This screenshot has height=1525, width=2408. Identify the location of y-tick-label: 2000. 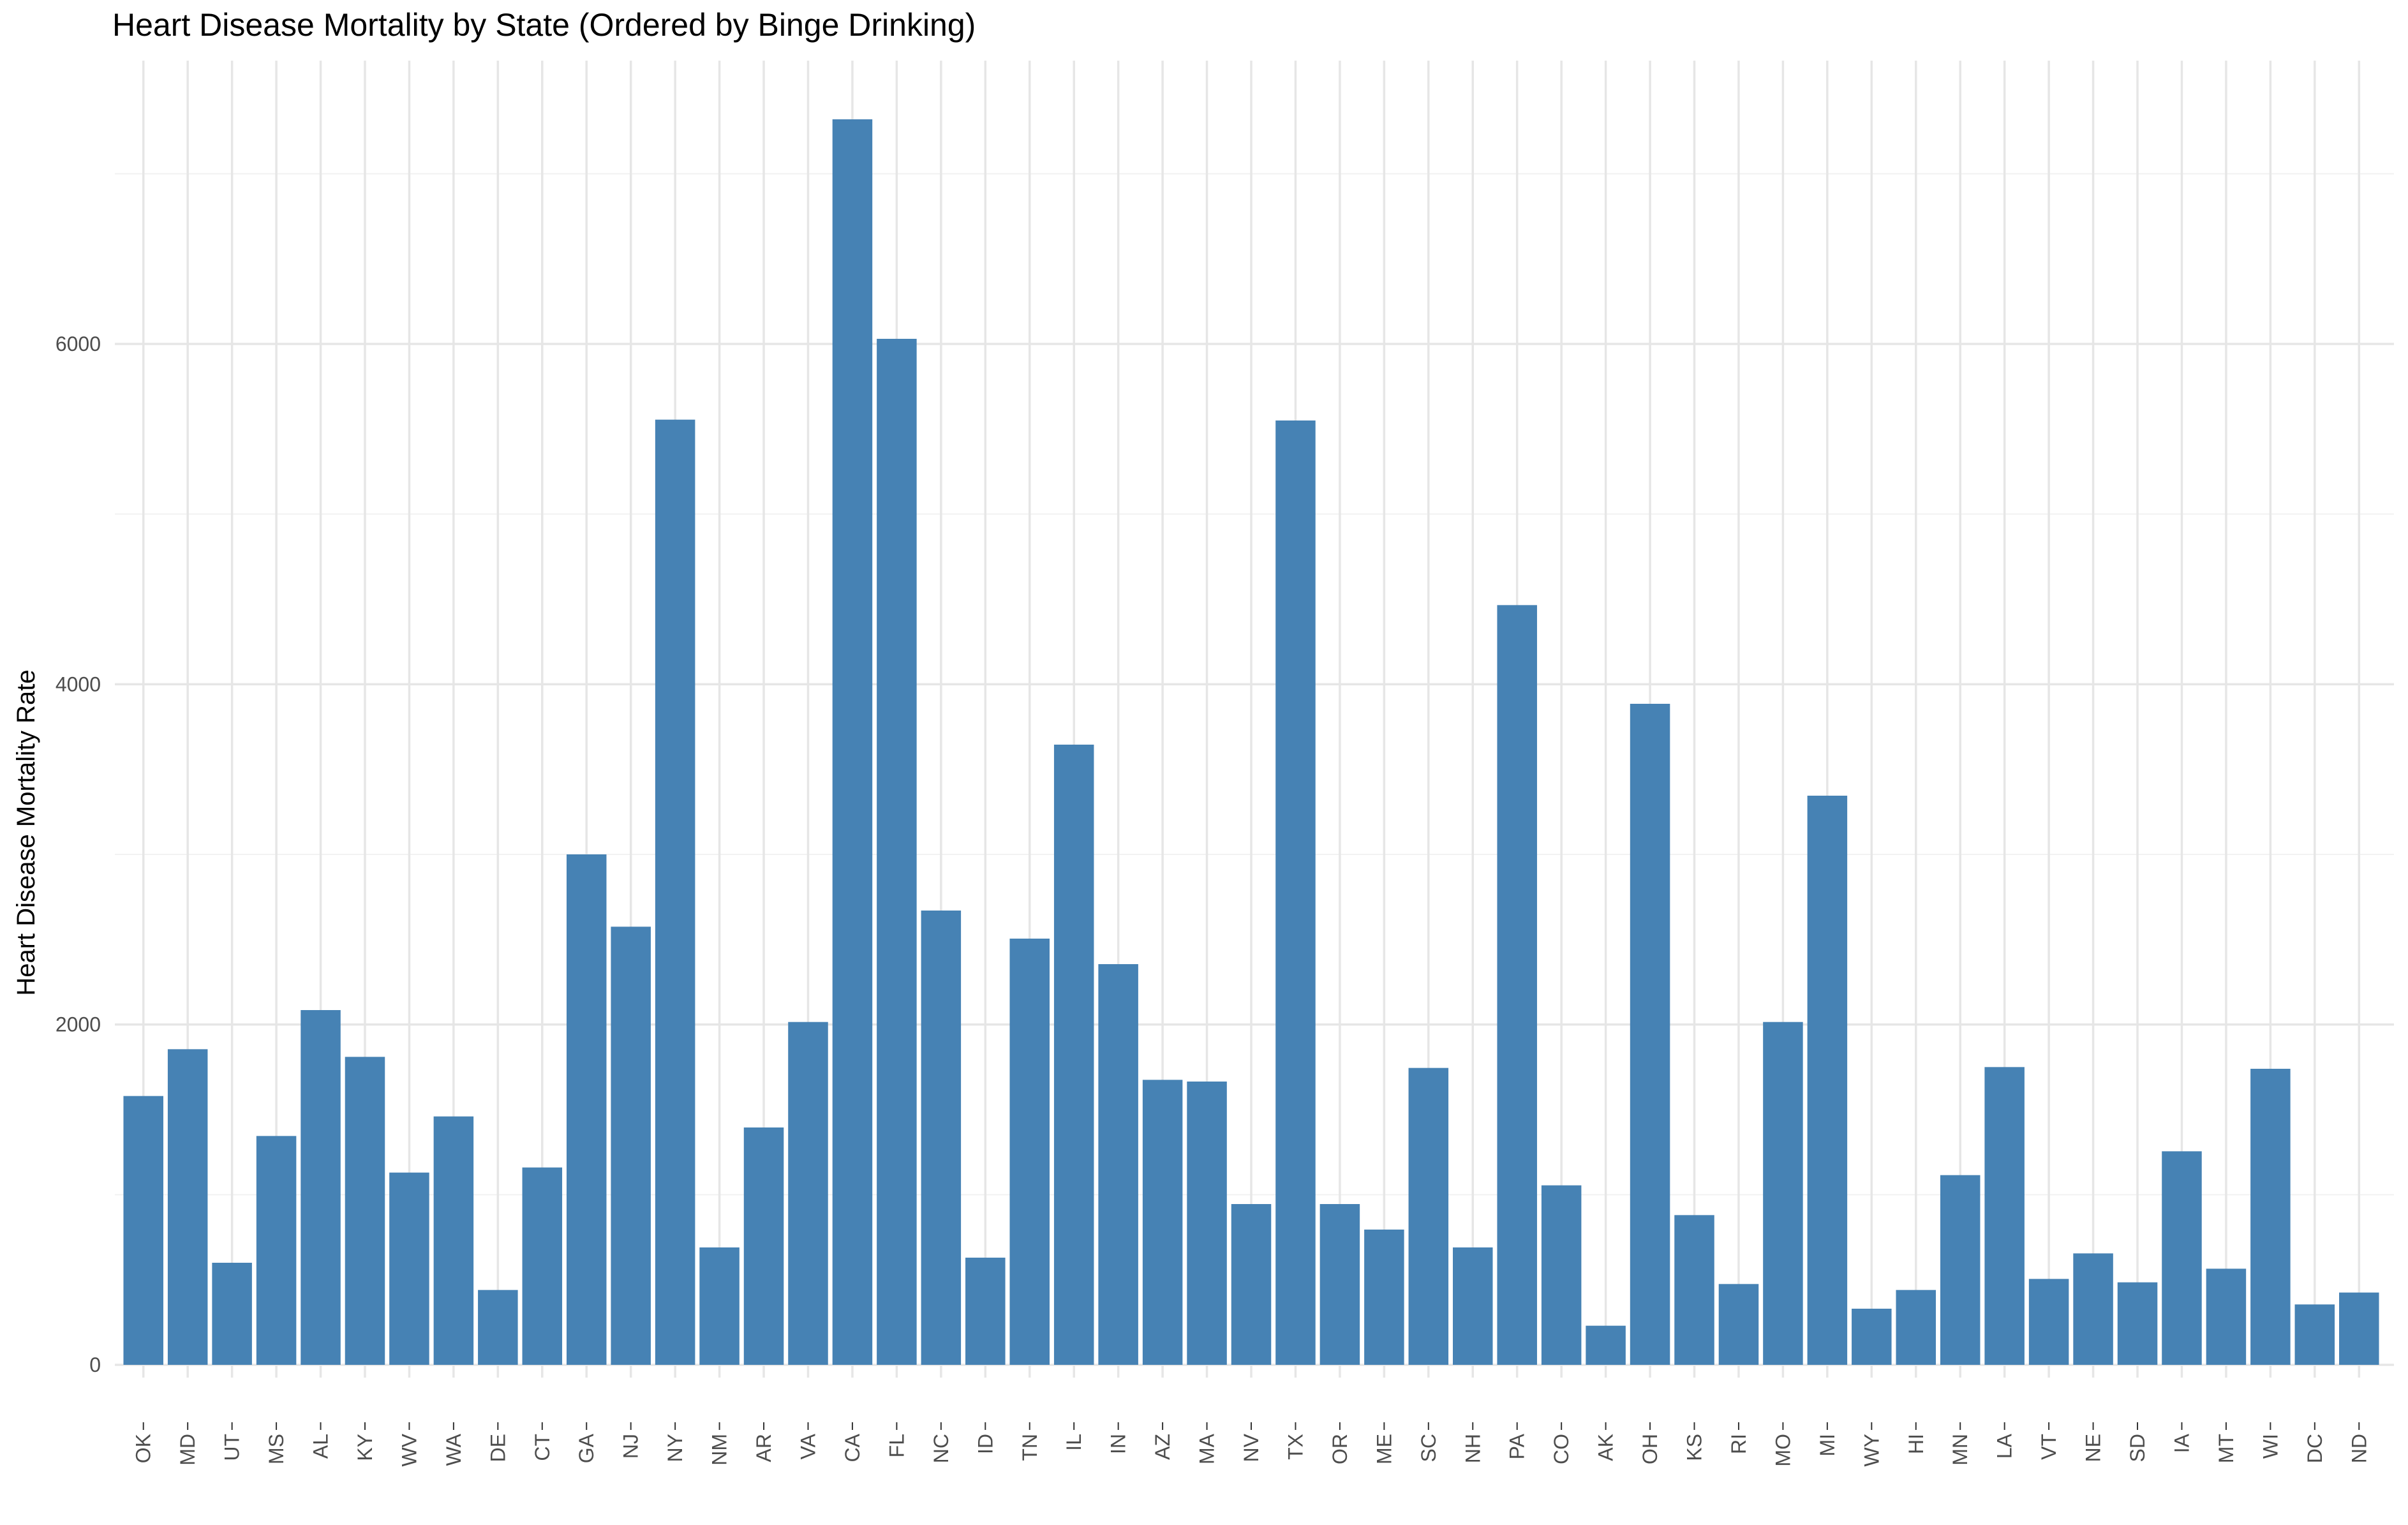
(78, 1024).